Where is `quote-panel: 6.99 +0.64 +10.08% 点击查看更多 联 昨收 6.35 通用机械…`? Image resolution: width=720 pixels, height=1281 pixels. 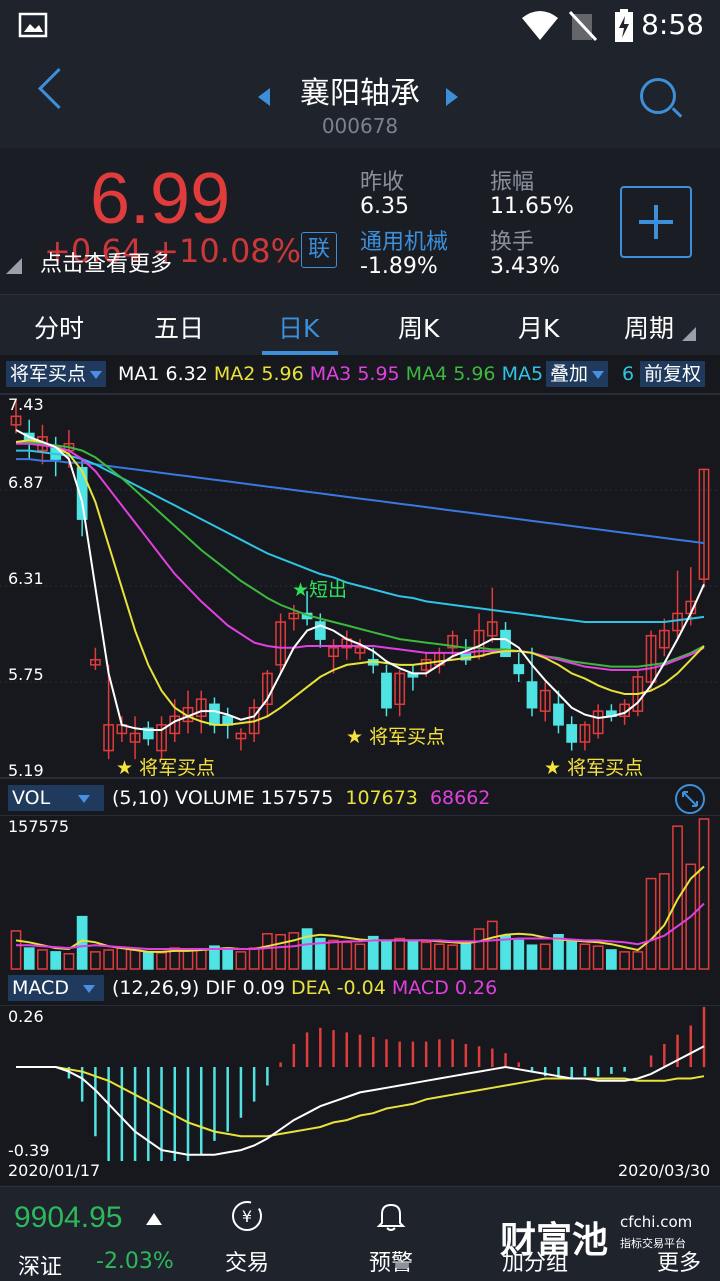 quote-panel: 6.99 +0.64 +10.08% 点击查看更多 联 昨收 6.35 通用机械… is located at coordinates (360, 220).